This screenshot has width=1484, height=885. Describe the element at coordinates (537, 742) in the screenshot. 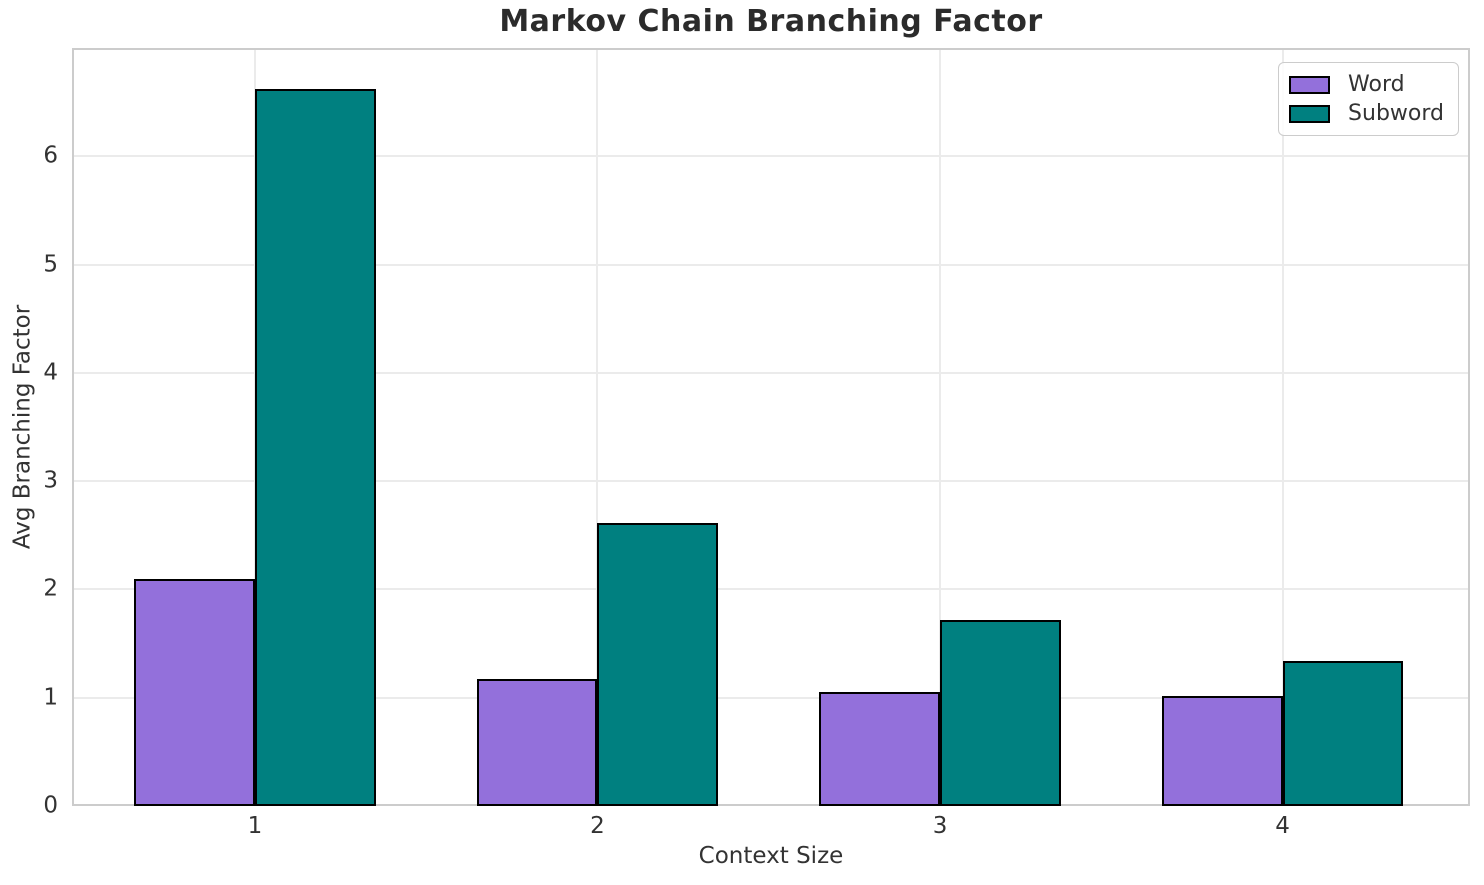

I see `bar-word-ctx2` at that location.